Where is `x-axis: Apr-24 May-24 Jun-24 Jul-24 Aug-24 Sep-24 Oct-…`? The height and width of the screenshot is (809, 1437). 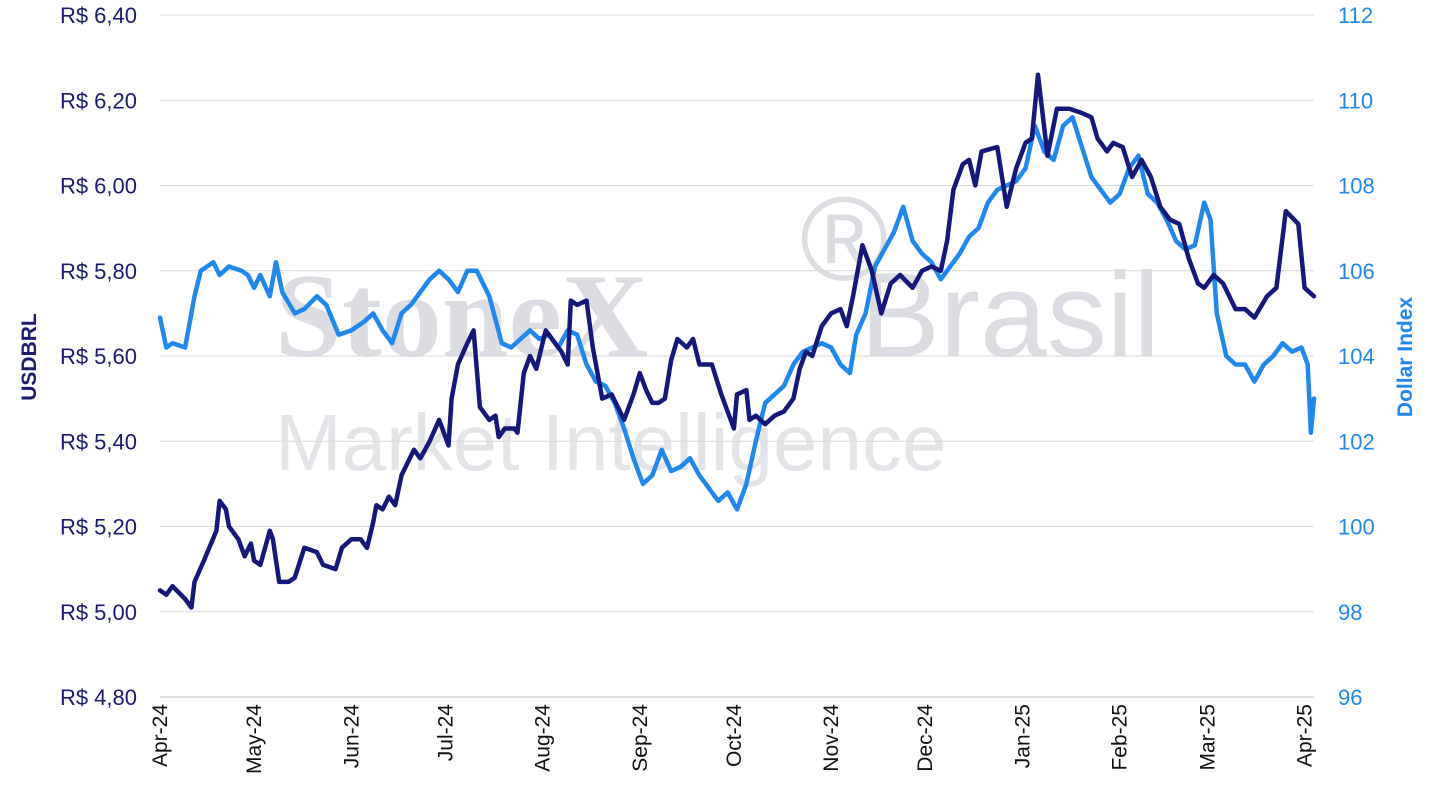
x-axis: Apr-24 May-24 Jun-24 Jul-24 Aug-24 Sep-24 Oct-… is located at coordinates (733, 739).